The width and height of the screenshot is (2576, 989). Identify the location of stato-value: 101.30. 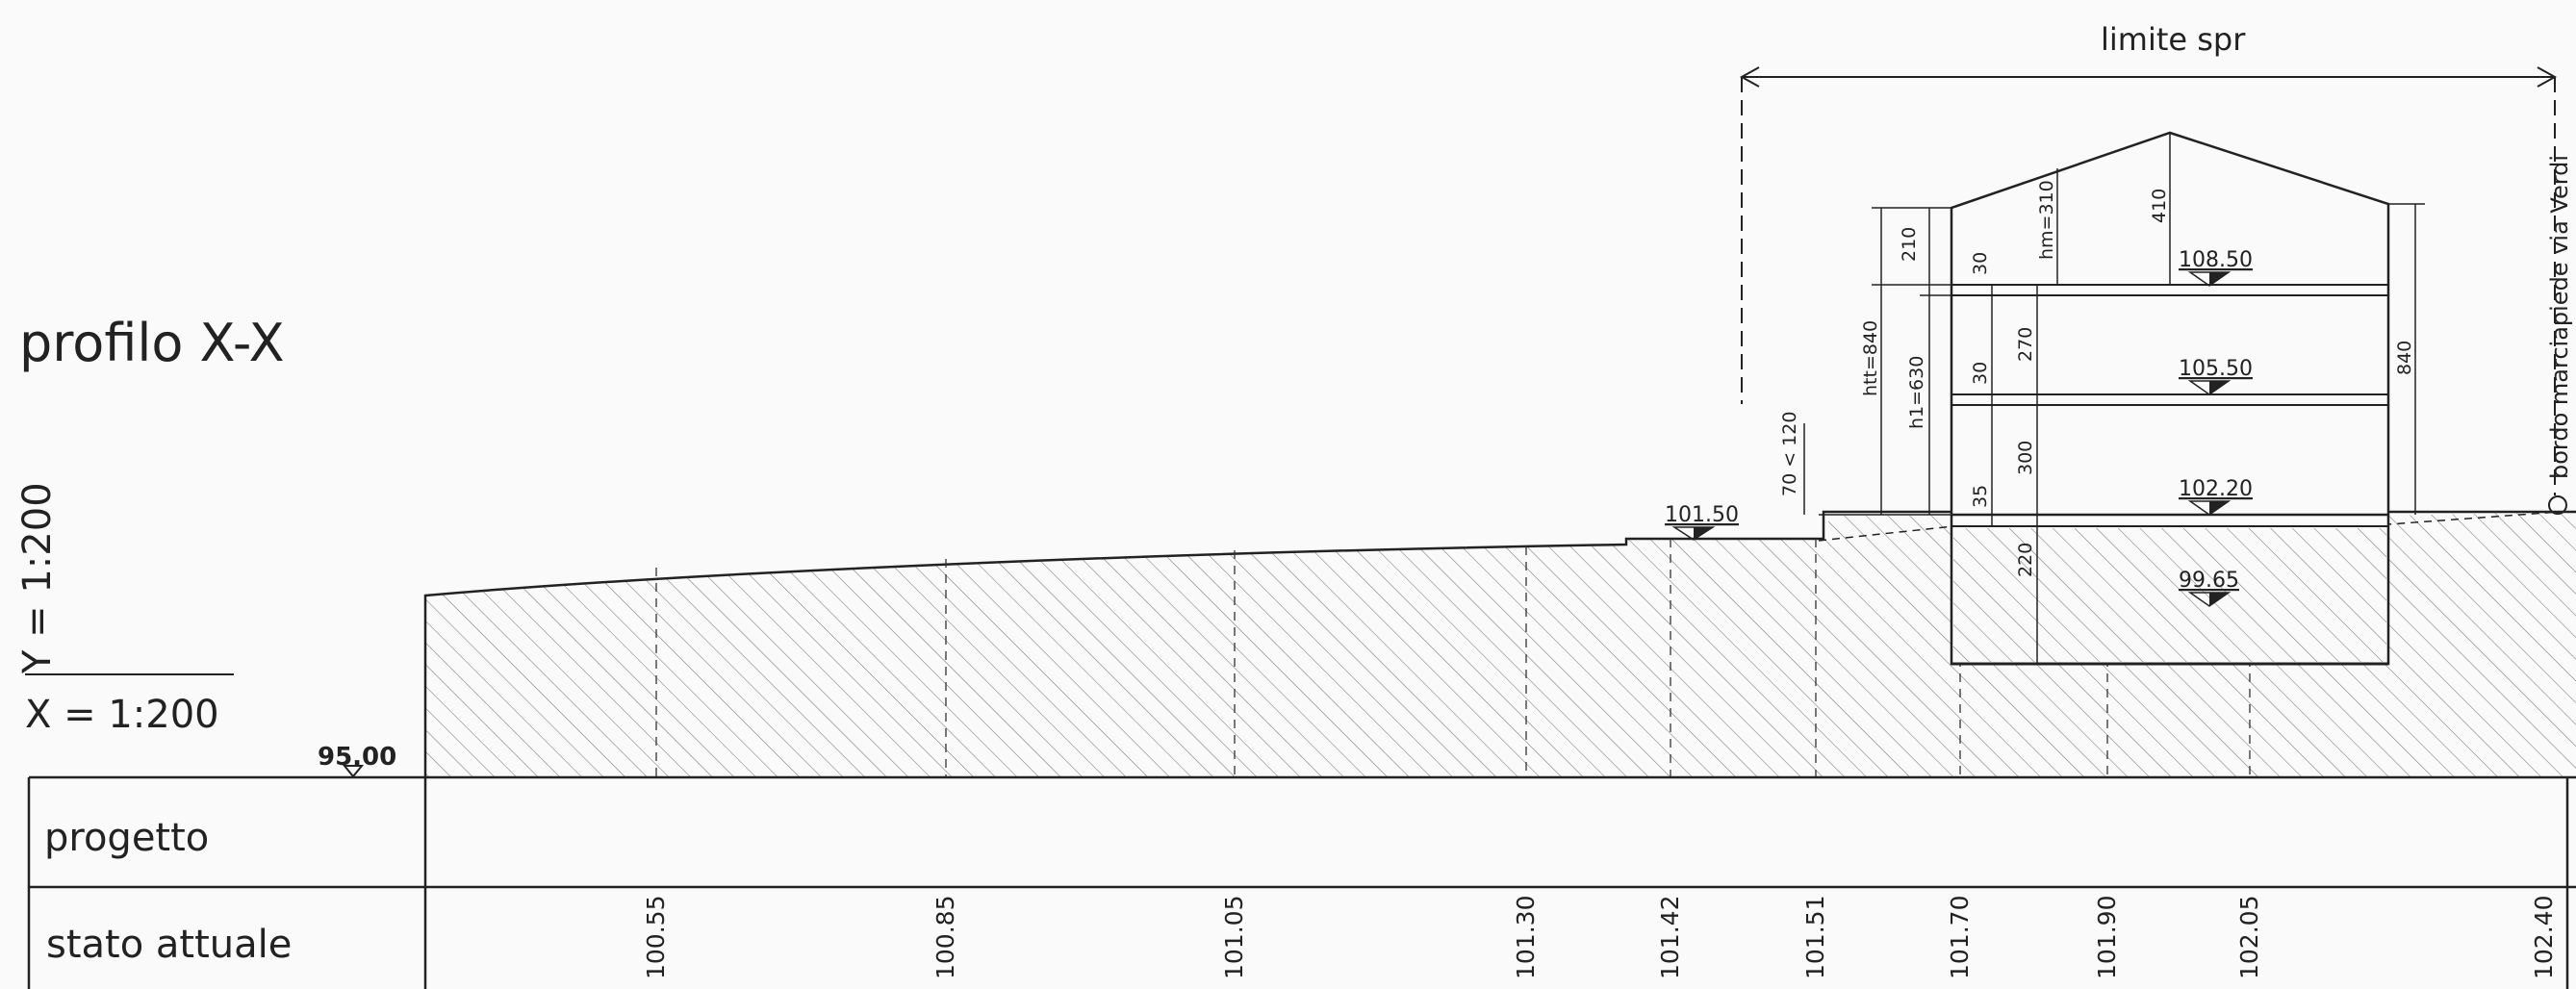
(1526, 937).